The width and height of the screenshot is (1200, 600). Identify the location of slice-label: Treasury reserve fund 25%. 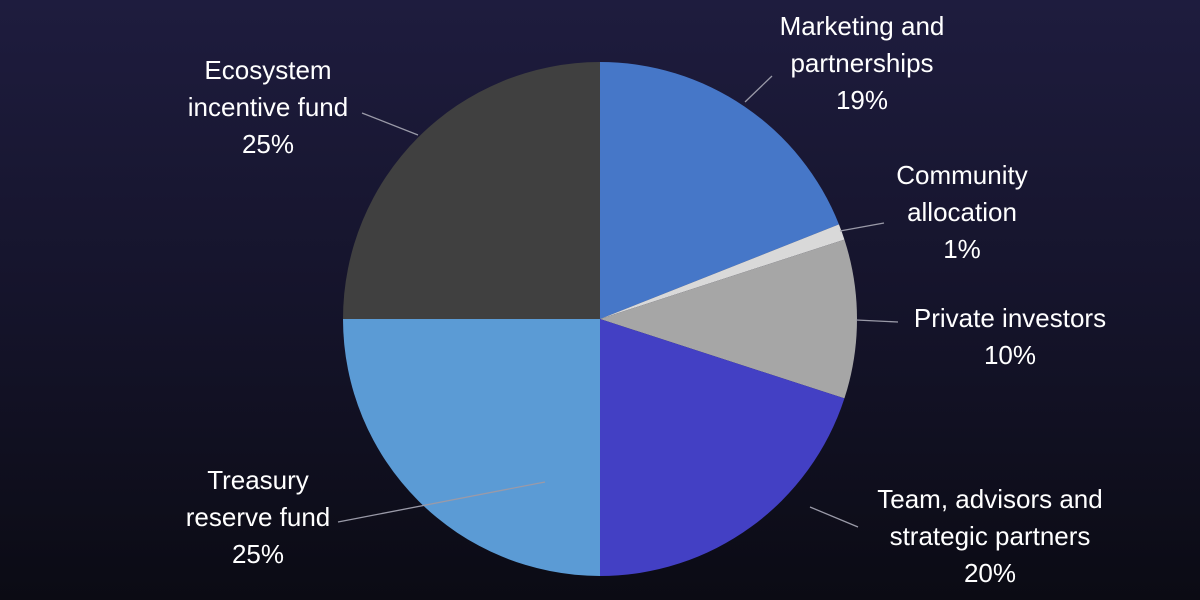
(258, 517).